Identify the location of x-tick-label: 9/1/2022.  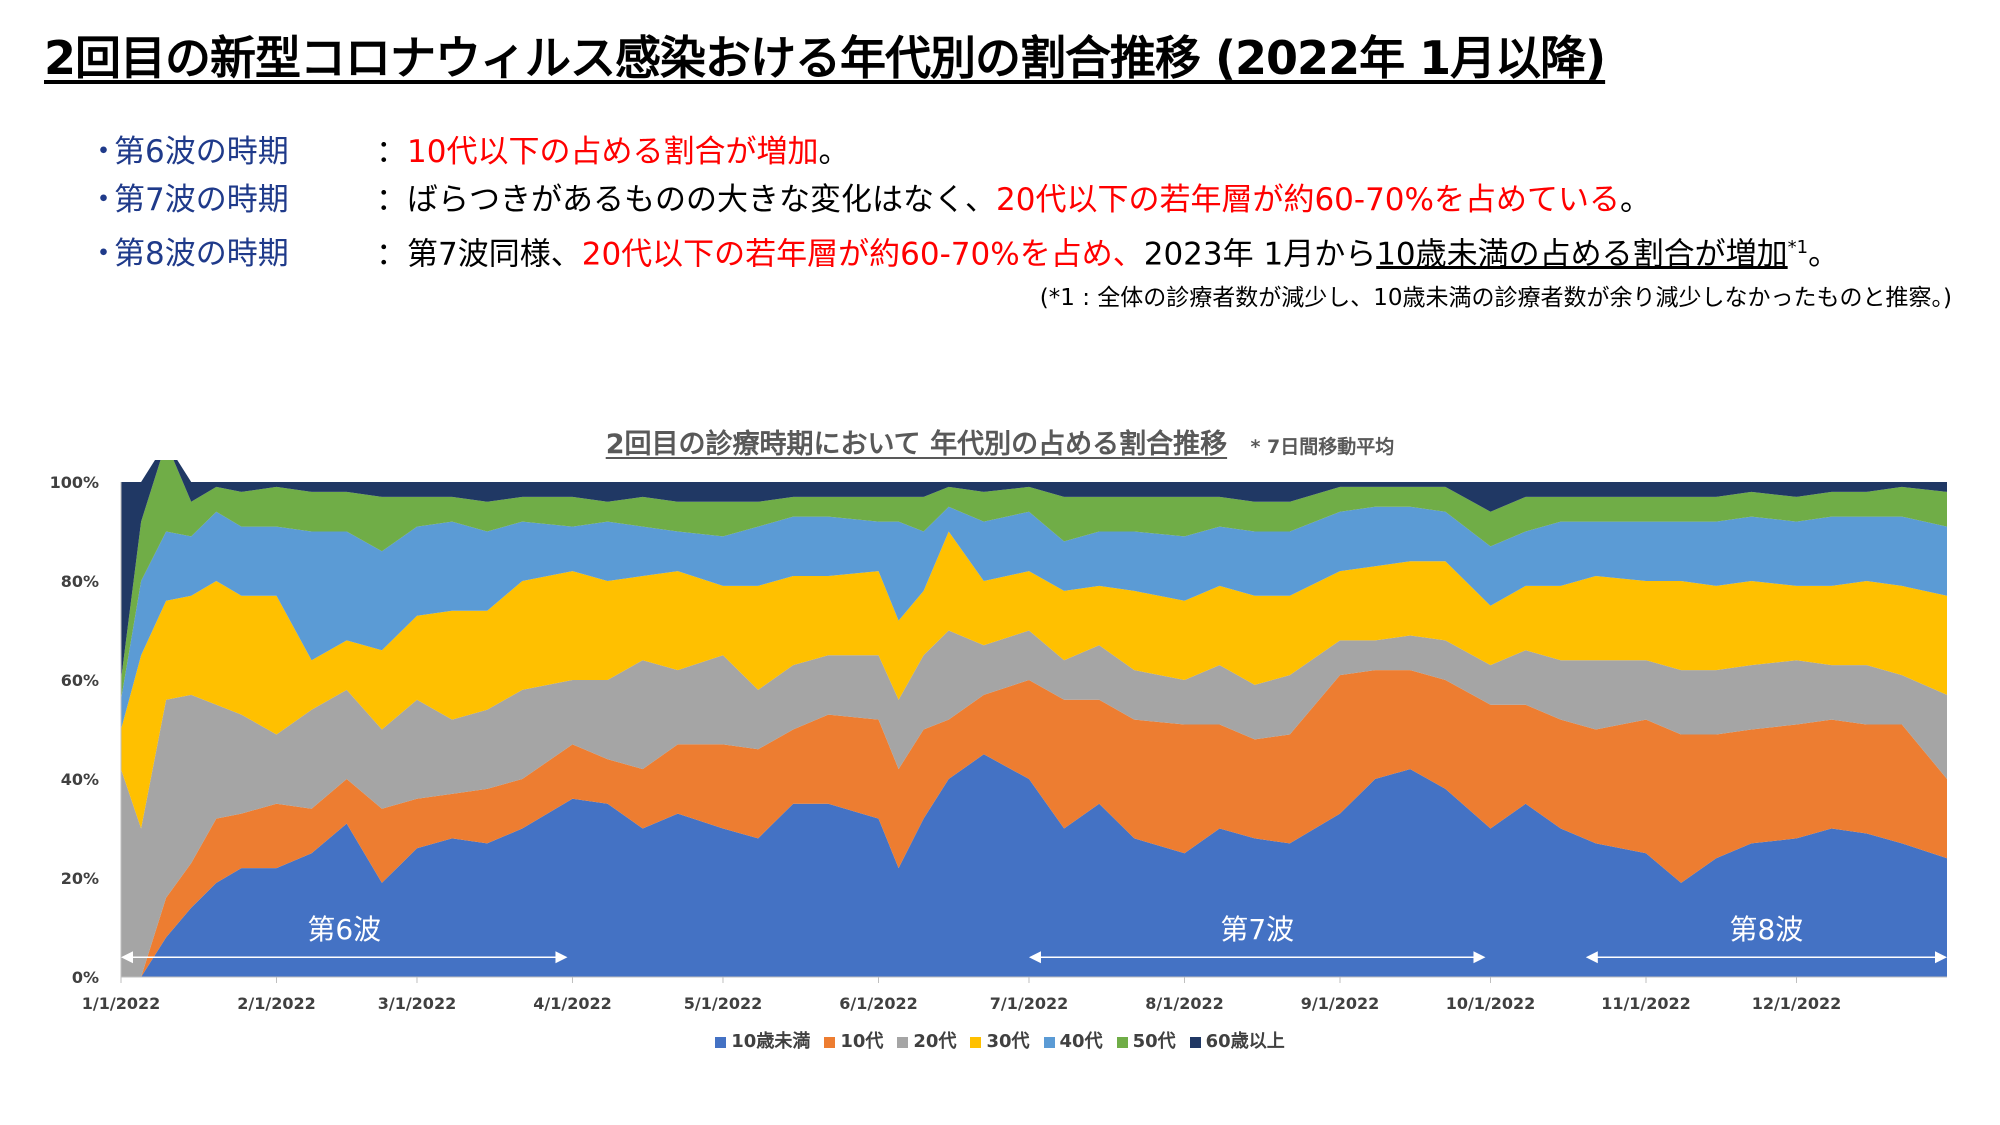
(1340, 1003).